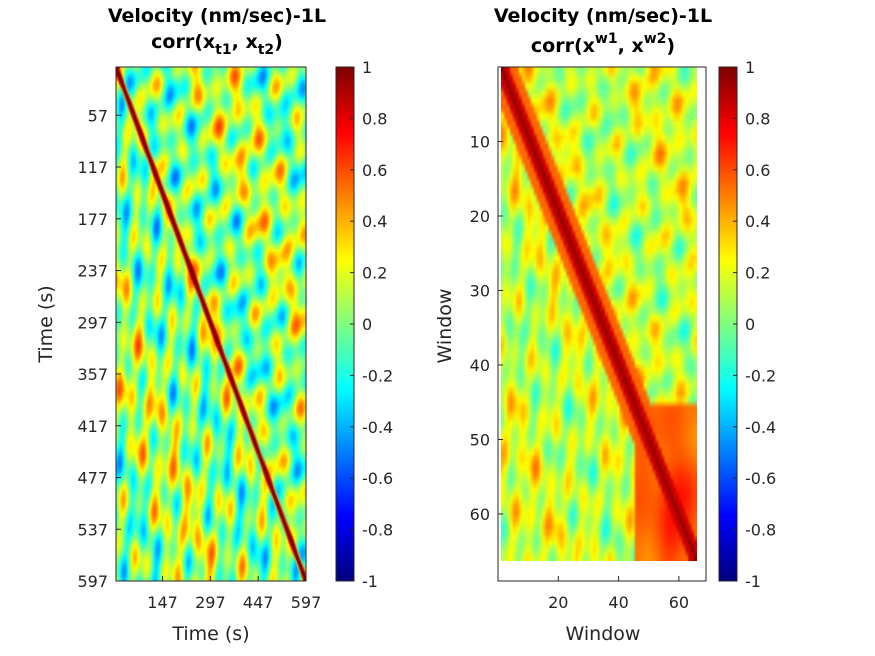 This screenshot has height=656, width=875. Describe the element at coordinates (480, 439) in the screenshot. I see `right-ytick-label: 50` at that location.